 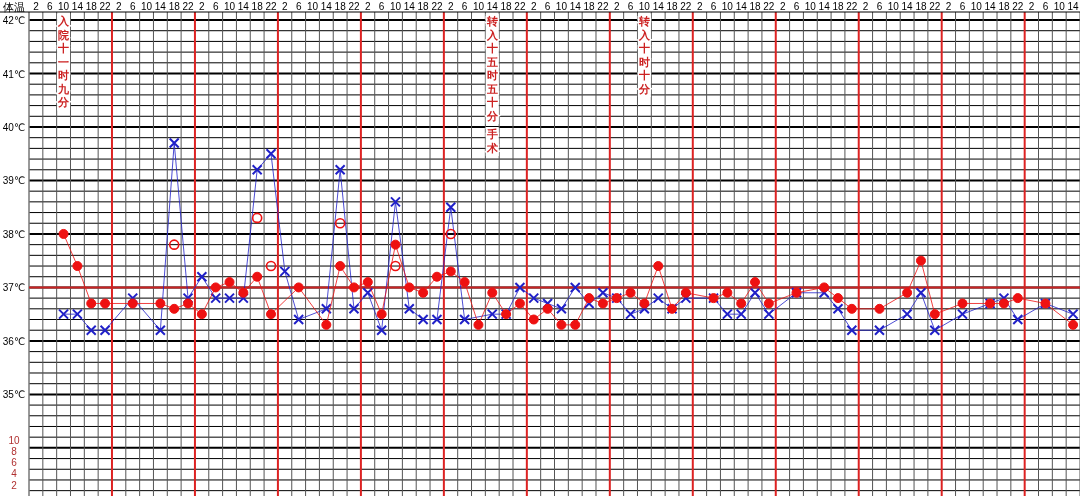 What do you see at coordinates (14, 288) in the screenshot?
I see `y-tick-label: 37℃` at bounding box center [14, 288].